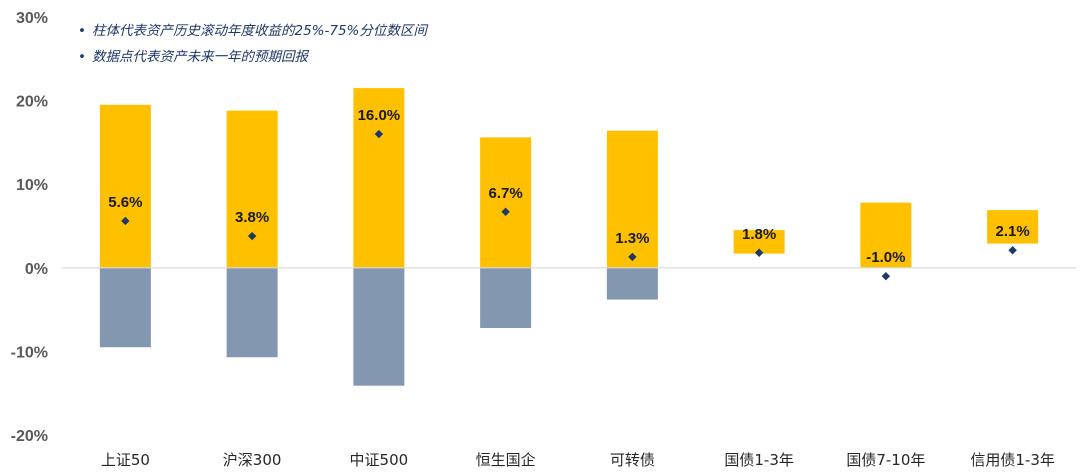  What do you see at coordinates (759, 460) in the screenshot?
I see `x-category-label: 国债1-3年` at bounding box center [759, 460].